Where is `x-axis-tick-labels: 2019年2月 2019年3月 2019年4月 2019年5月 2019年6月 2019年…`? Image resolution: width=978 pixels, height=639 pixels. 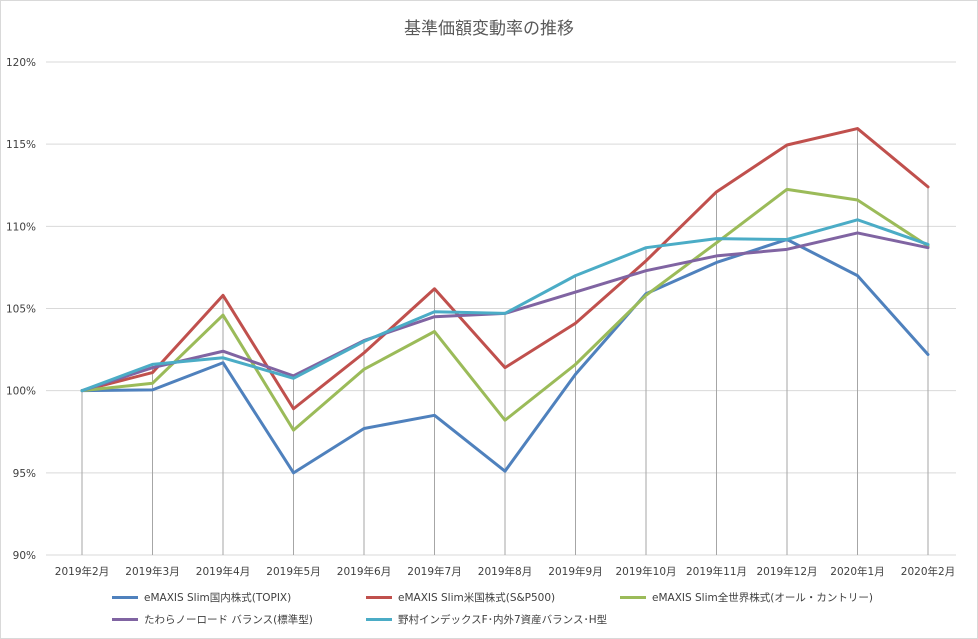 x-axis-tick-labels: 2019年2月 2019年3月 2019年4月 2019年5月 2019年6月 2019年… is located at coordinates (505, 571).